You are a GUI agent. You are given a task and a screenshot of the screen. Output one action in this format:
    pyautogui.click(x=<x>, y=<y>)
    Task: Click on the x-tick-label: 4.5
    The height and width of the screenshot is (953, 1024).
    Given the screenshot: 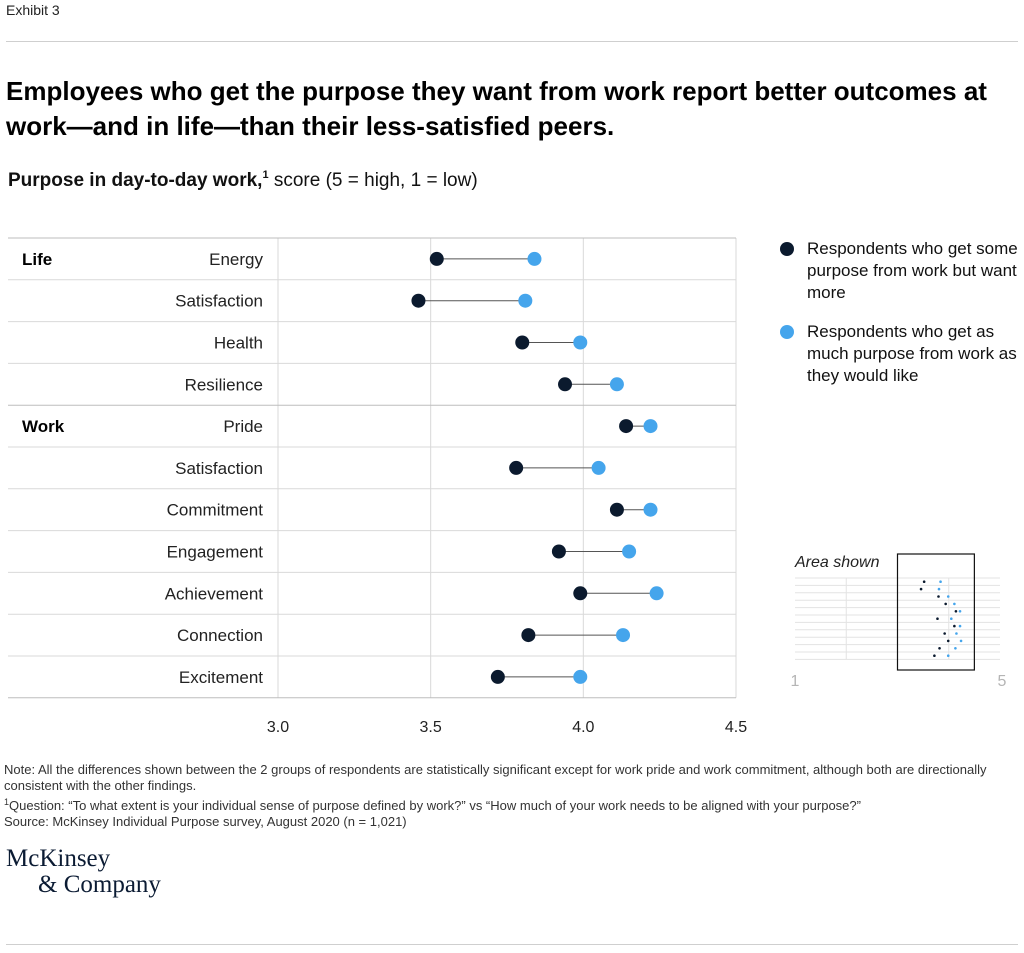 What is the action you would take?
    pyautogui.click(x=736, y=727)
    